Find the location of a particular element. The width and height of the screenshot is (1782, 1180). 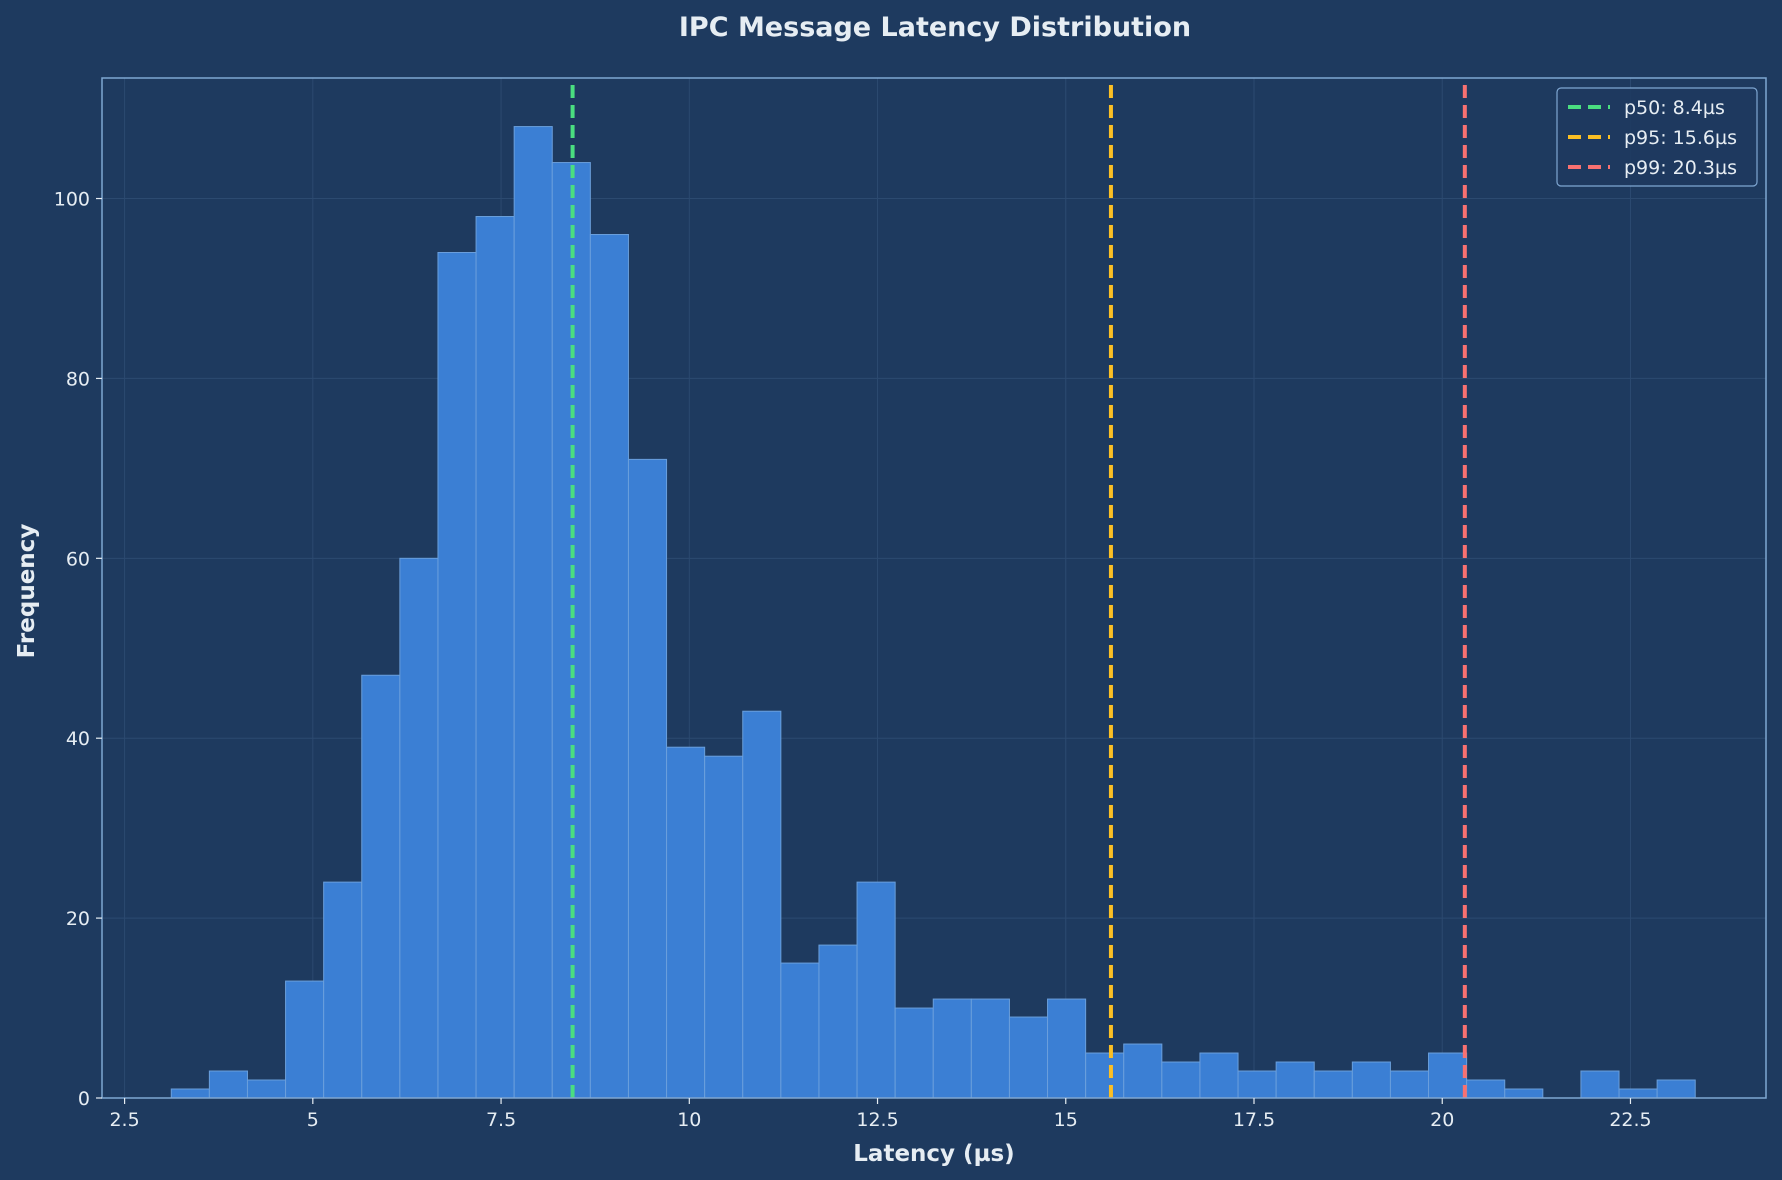

x-tick-label: 10 is located at coordinates (689, 1120).